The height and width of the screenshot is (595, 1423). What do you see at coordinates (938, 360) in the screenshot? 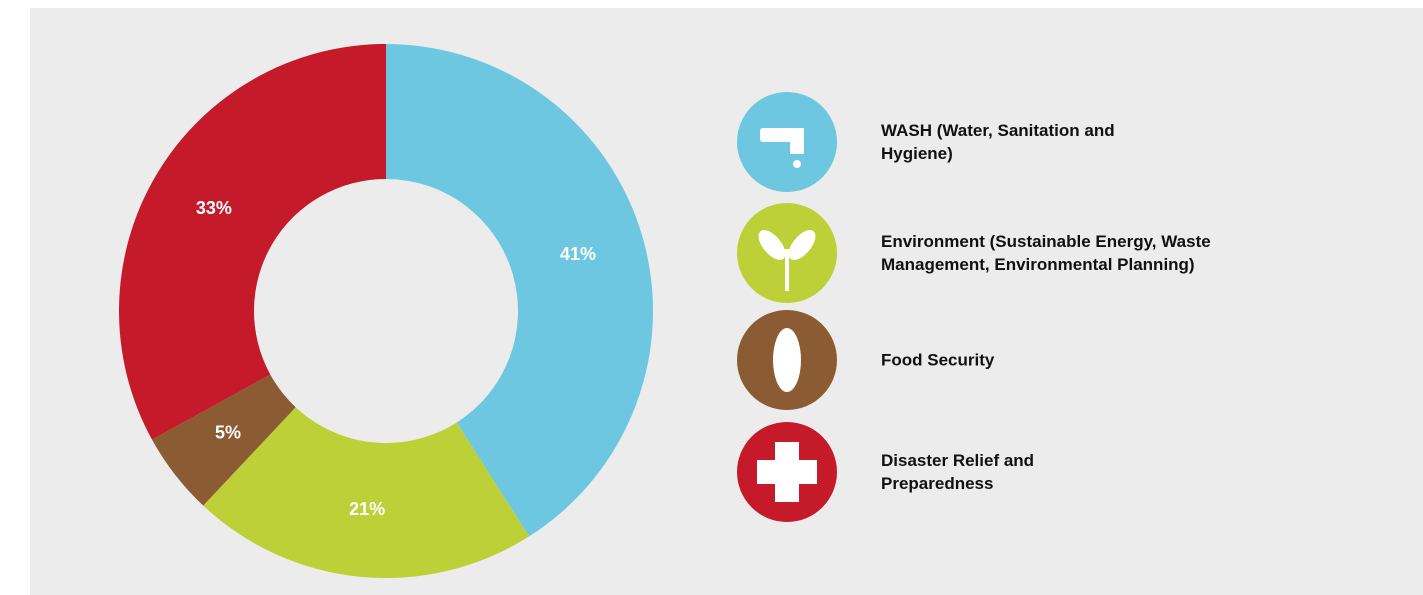
I see `legend-label: Food Security` at bounding box center [938, 360].